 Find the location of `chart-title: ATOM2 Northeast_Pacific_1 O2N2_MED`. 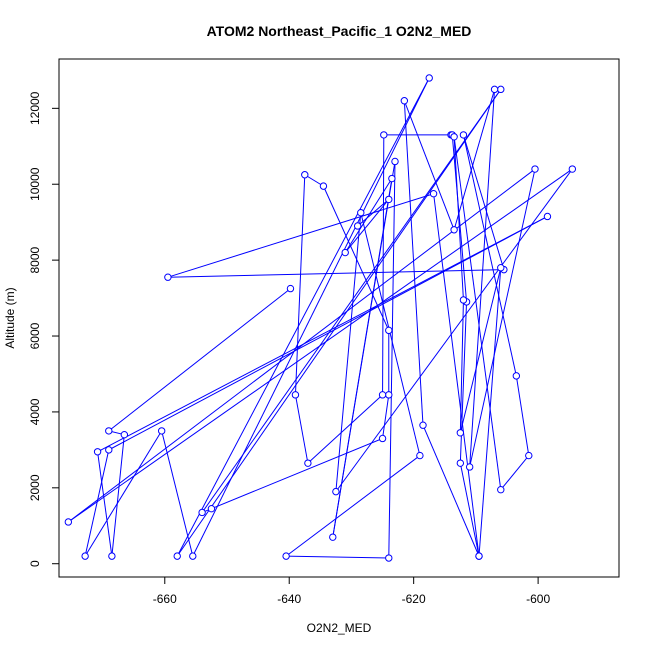

chart-title: ATOM2 Northeast_Pacific_1 O2N2_MED is located at coordinates (339, 31).